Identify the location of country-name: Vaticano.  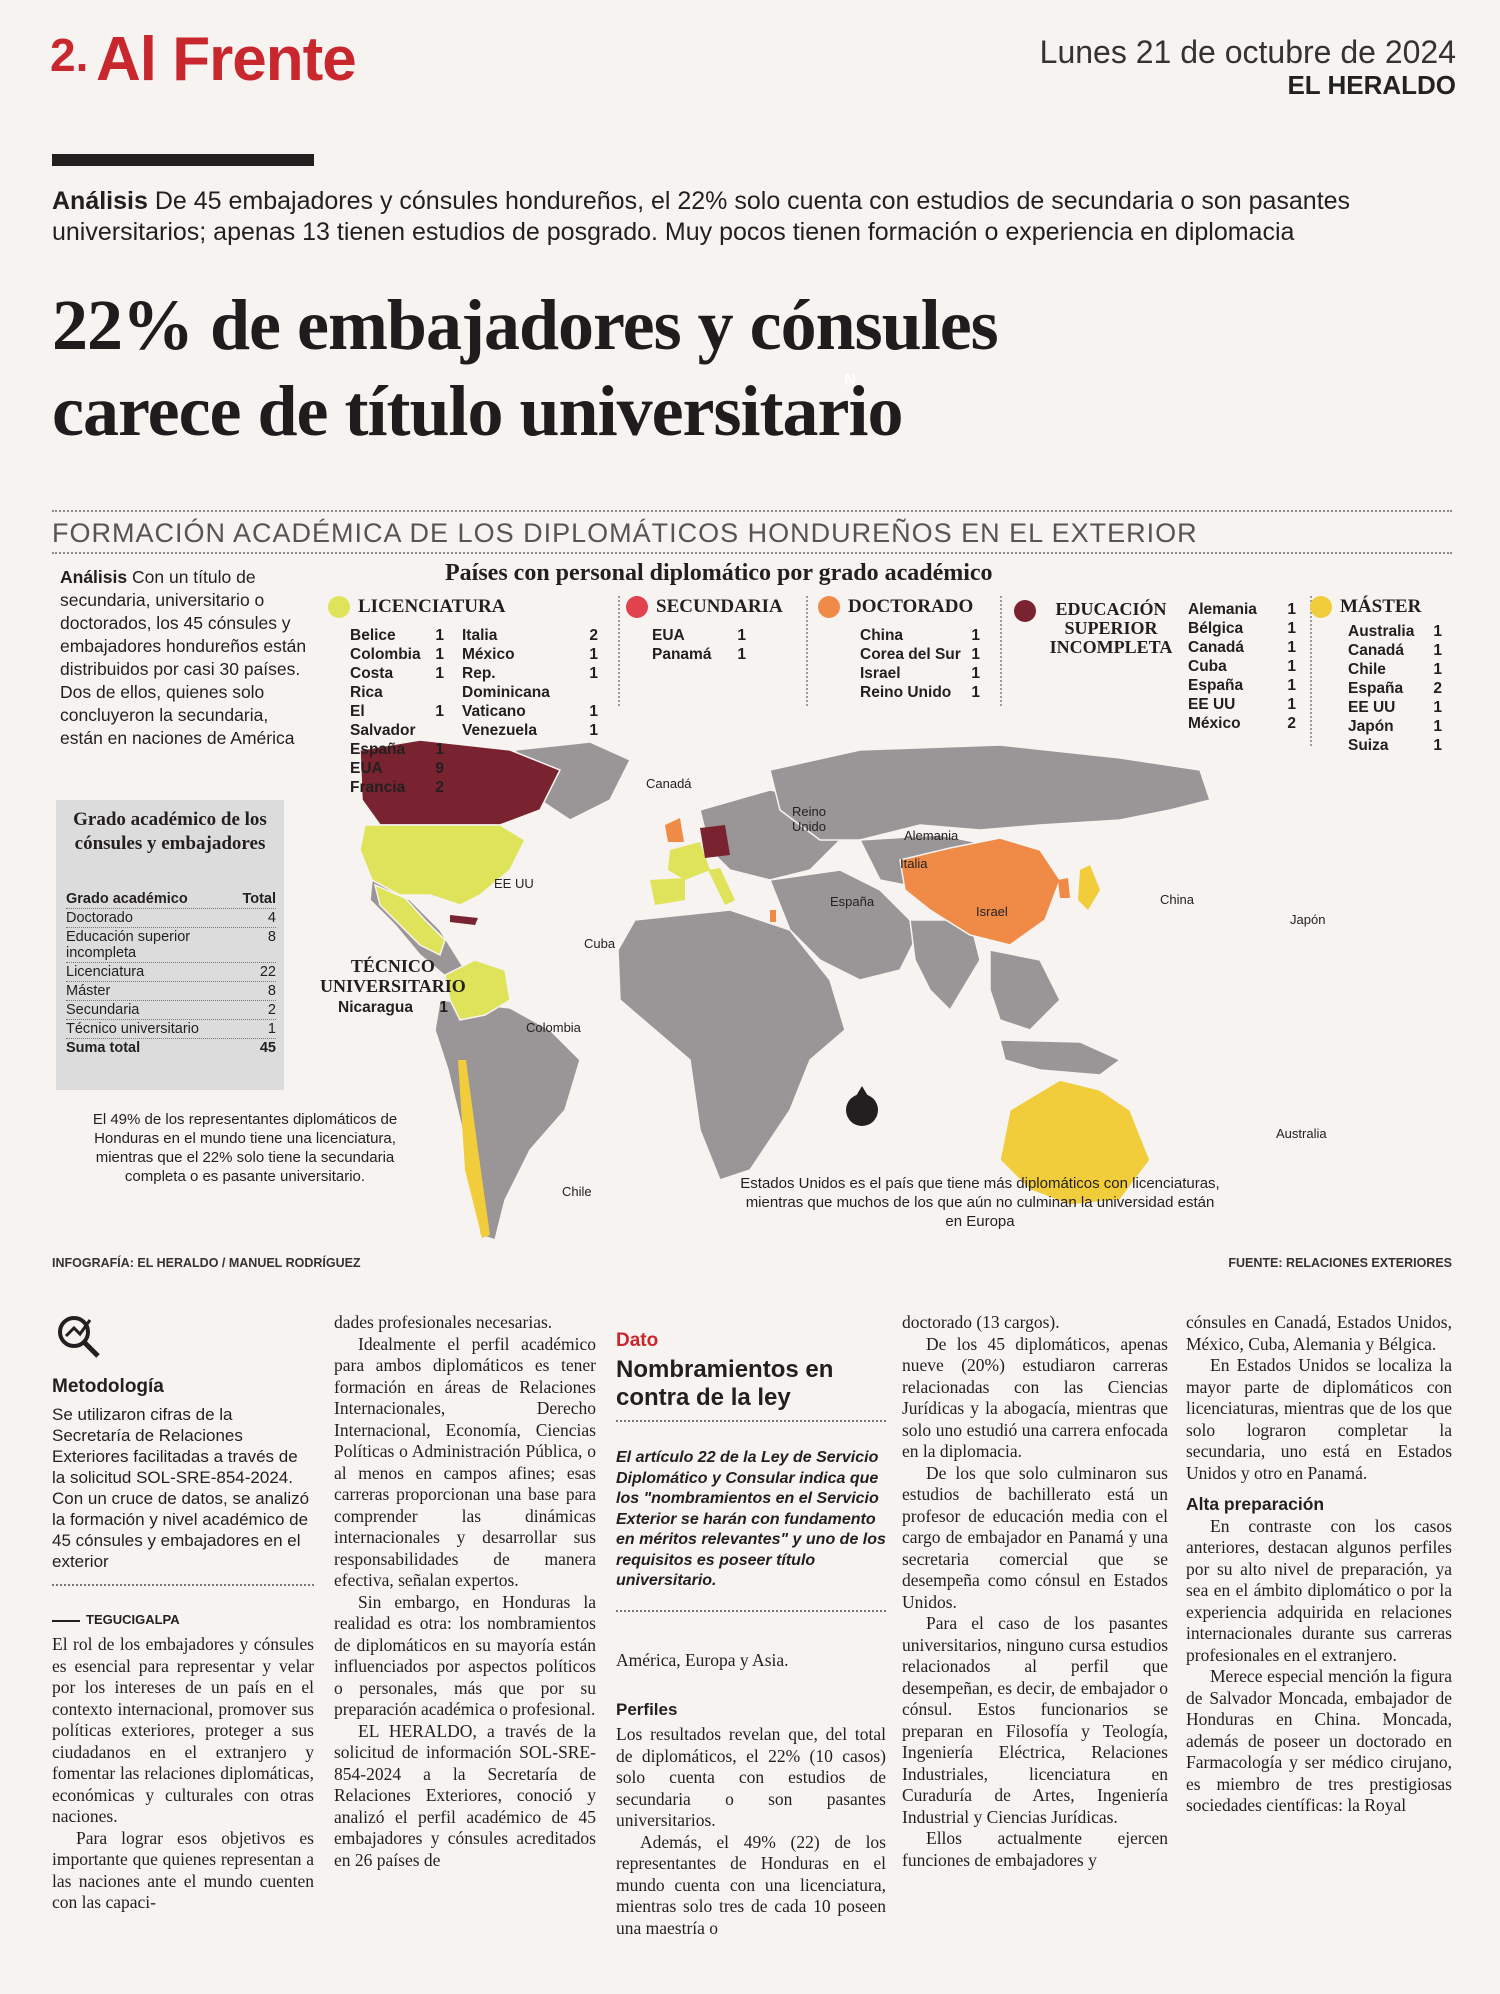
(494, 711).